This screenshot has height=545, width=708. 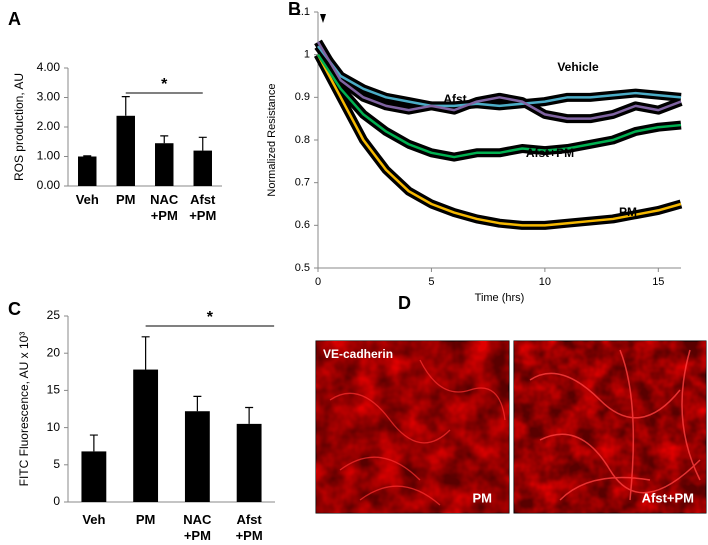 I want to click on micrograph-afst-pm, so click(x=610, y=427).